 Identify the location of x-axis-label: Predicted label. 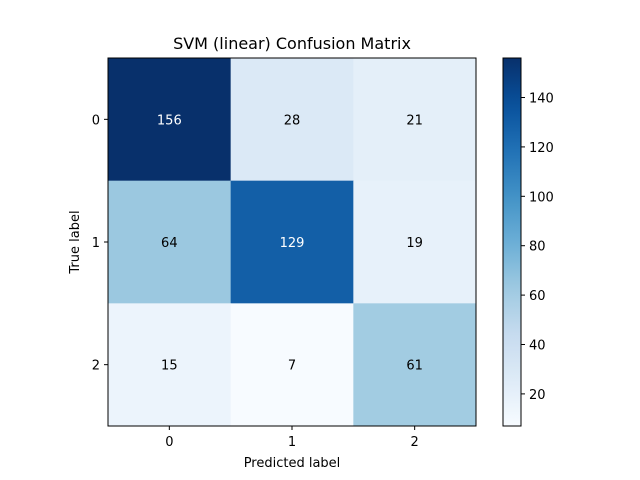
(292, 463).